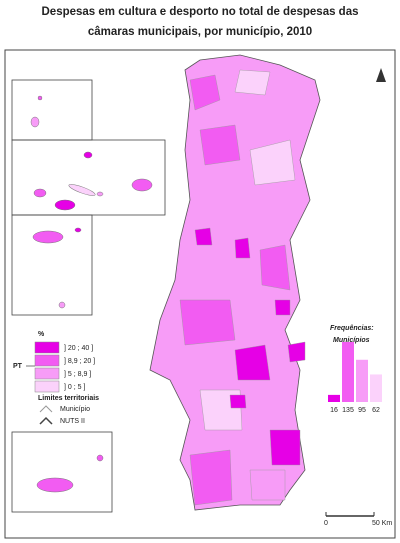  What do you see at coordinates (68, 398) in the screenshot?
I see `boundaries-title: Limites territoriais` at bounding box center [68, 398].